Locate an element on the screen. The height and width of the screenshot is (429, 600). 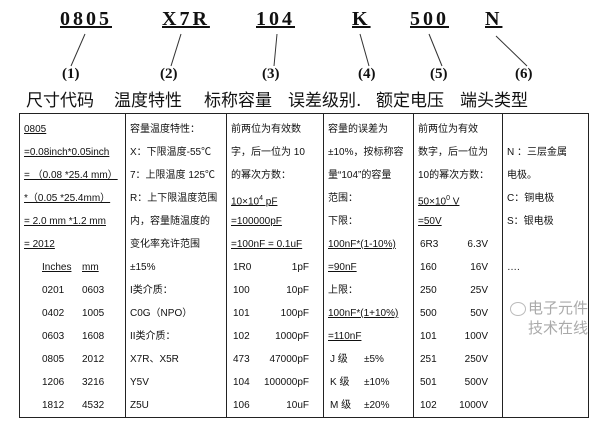
superscript: 0 is located at coordinates (448, 198).